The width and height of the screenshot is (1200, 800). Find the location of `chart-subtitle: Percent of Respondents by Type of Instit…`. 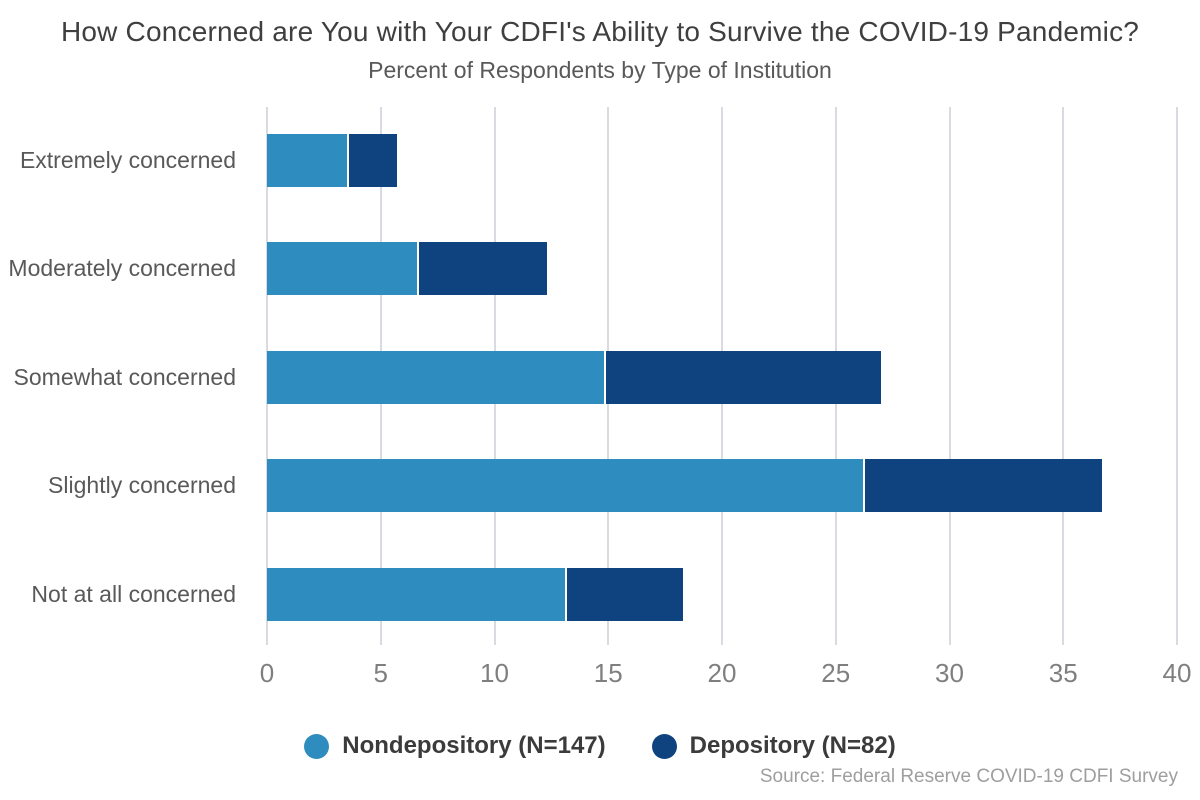

chart-subtitle: Percent of Respondents by Type of Instit… is located at coordinates (600, 70).